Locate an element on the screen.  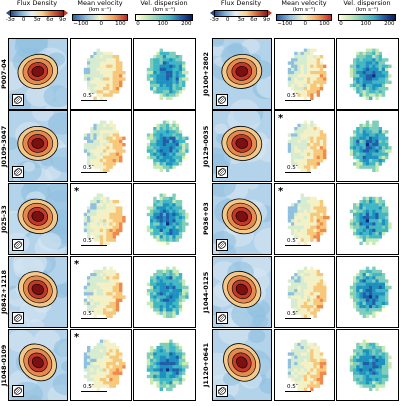
tick-label: −100 is located at coordinates (81, 24).